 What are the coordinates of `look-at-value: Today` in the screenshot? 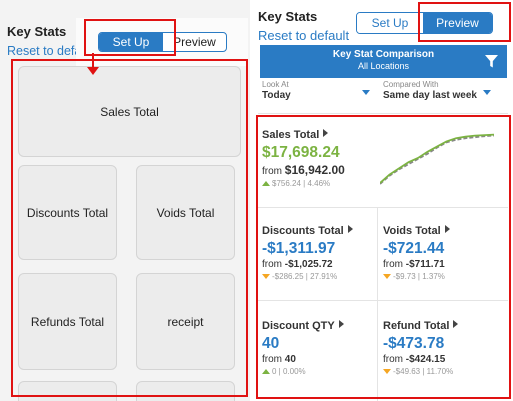 It's located at (276, 95).